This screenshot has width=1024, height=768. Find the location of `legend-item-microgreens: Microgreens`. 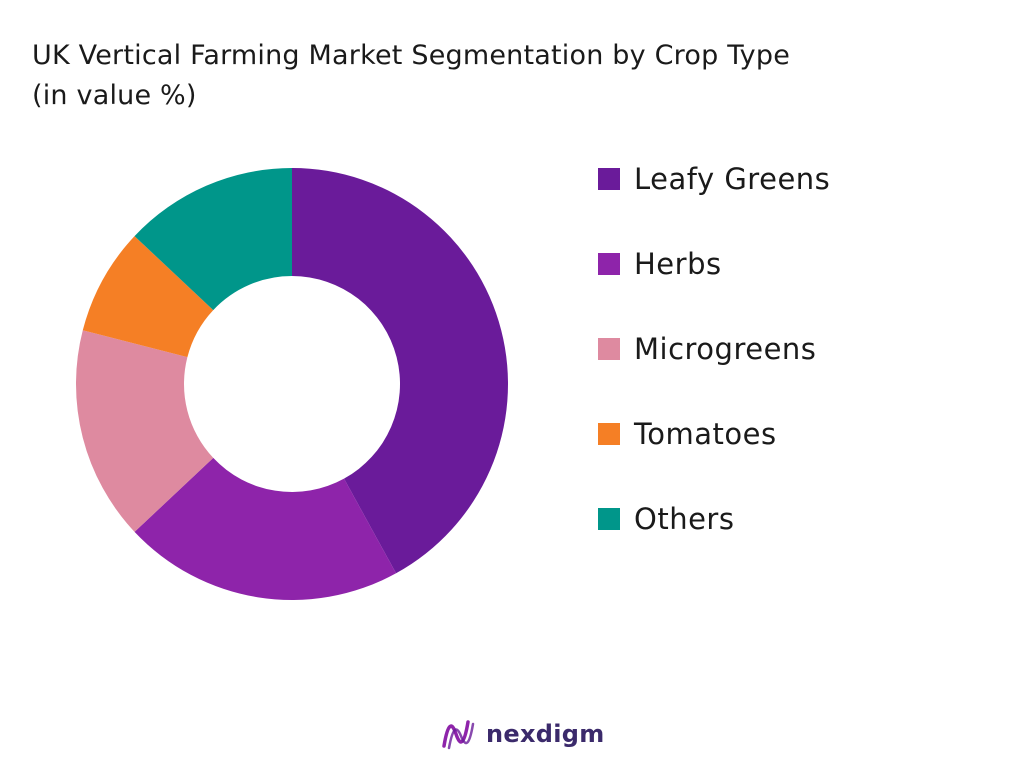

legend-item-microgreens: Microgreens is located at coordinates (714, 349).